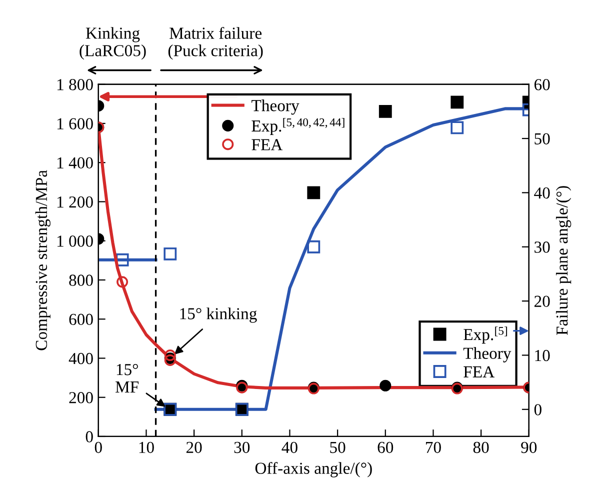 This screenshot has height=496, width=615. Describe the element at coordinates (89, 436) in the screenshot. I see `y-tick-label: 0` at that location.